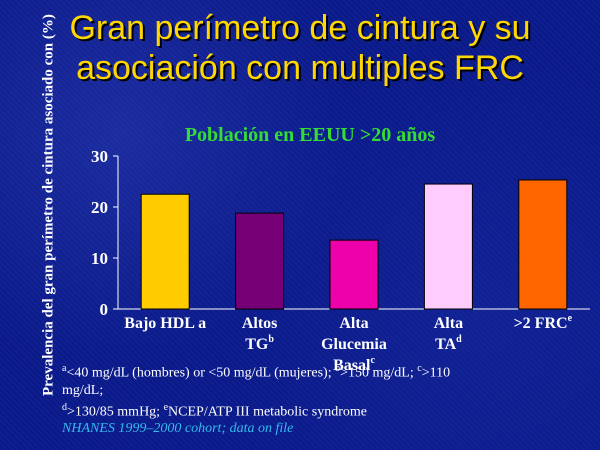 This screenshot has height=450, width=600. What do you see at coordinates (83, 390) in the screenshot?
I see `footnote-line-2: mg/dL;` at bounding box center [83, 390].